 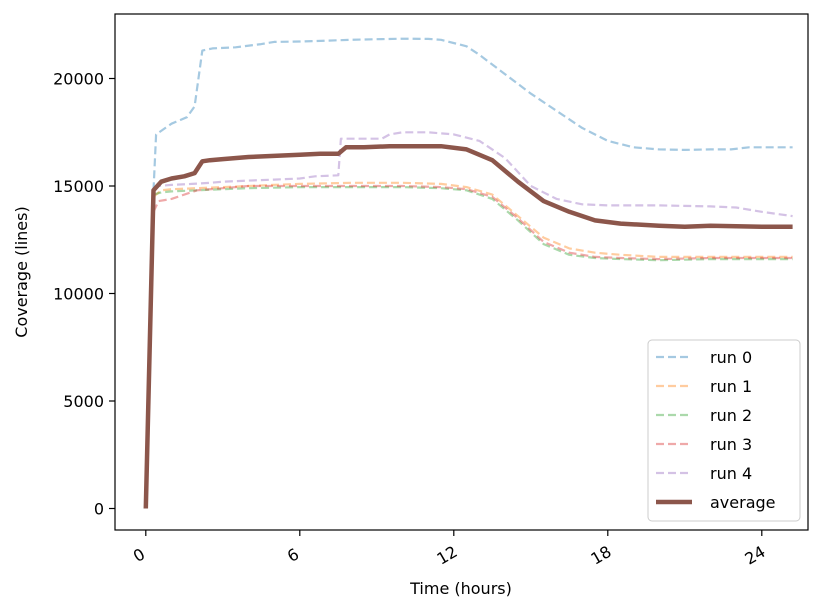 I want to click on y-axis-ticks: 0 5000 10000 15000 20000, so click(x=84, y=294).